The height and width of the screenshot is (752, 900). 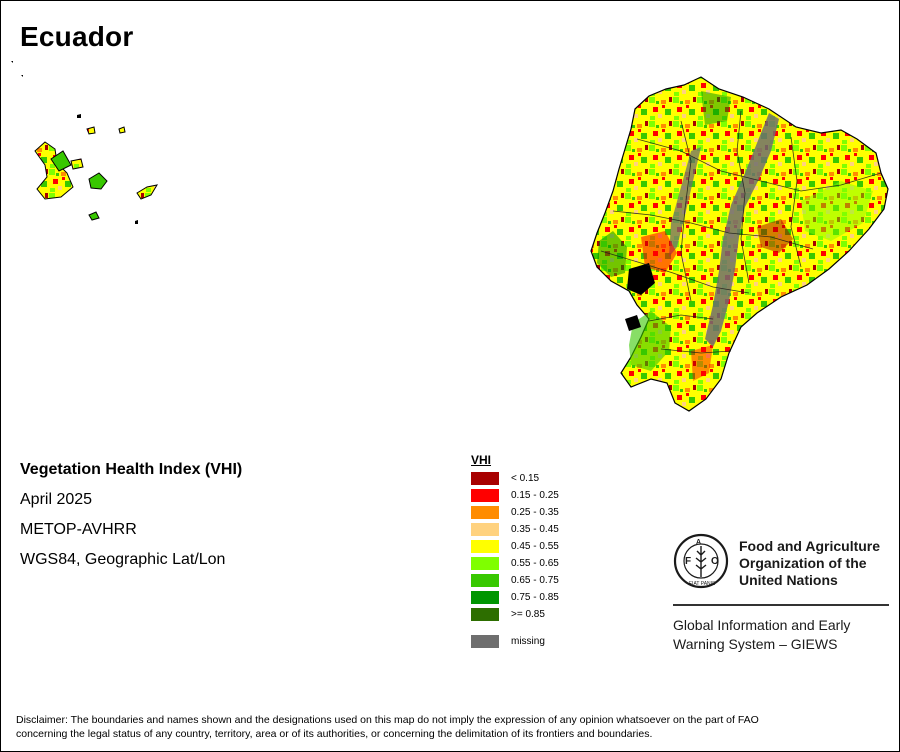 I want to click on legend-label: 0.25 - 0.35, so click(x=535, y=512).